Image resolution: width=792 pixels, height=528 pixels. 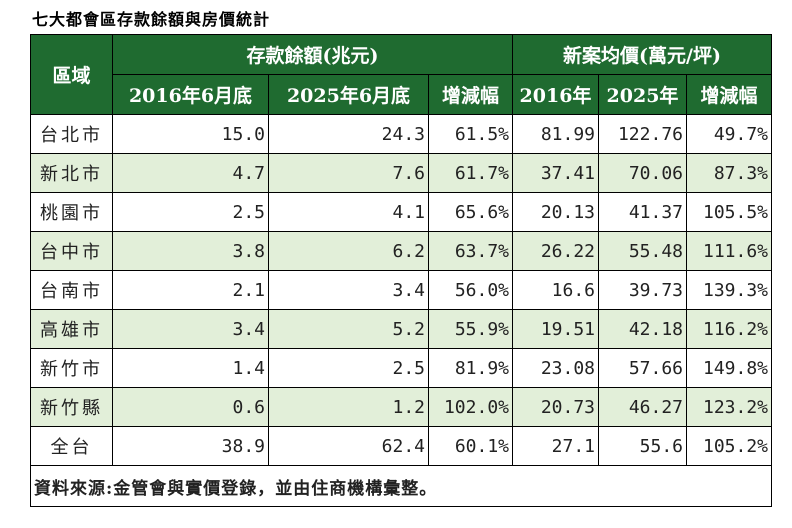 I want to click on value-cell: 3.8, so click(x=190, y=251).